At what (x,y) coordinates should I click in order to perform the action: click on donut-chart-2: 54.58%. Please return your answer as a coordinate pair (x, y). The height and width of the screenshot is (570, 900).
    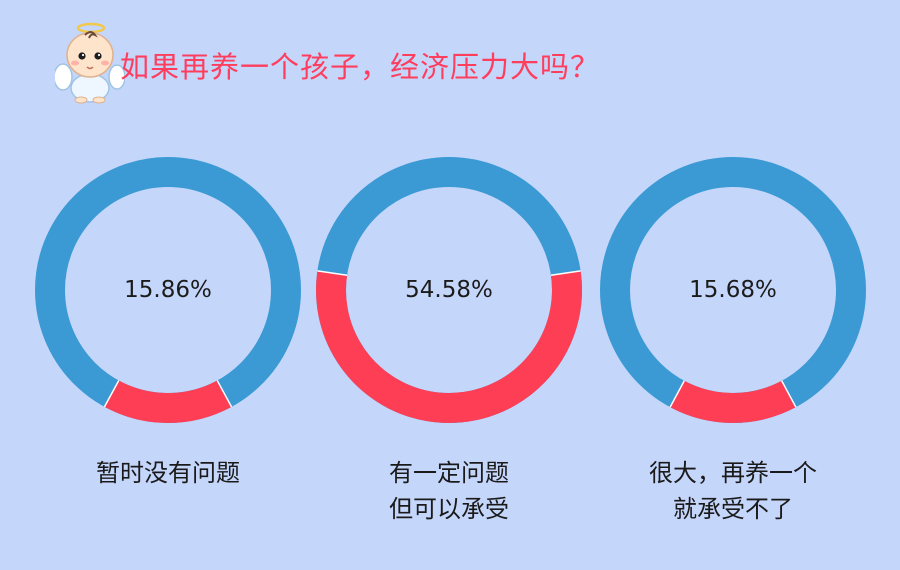
    Looking at the image, I should click on (449, 290).